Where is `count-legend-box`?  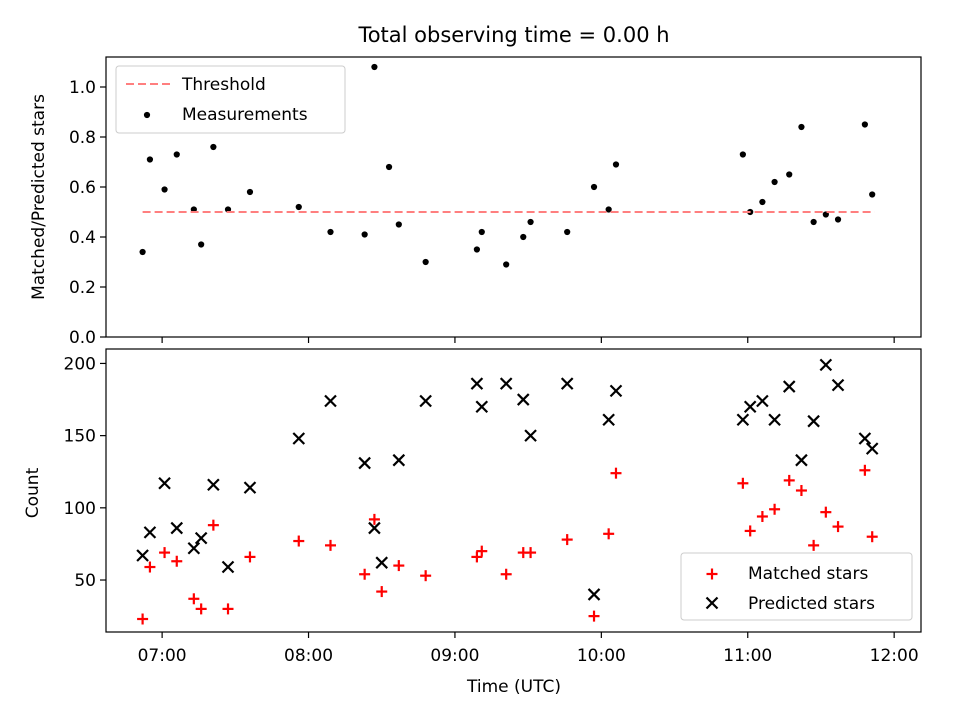 count-legend-box is located at coordinates (796, 586).